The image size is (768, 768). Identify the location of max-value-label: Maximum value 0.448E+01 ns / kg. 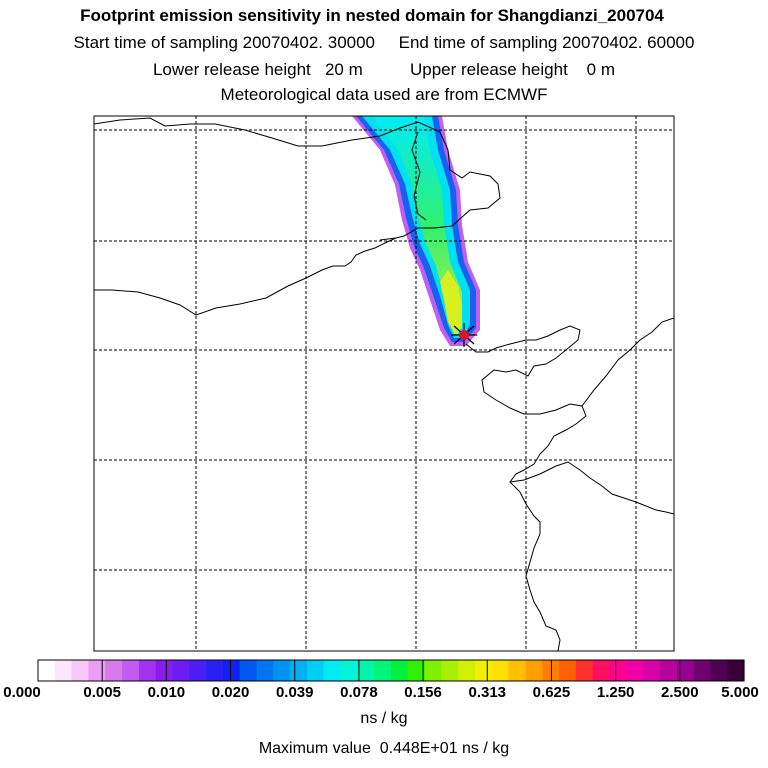
(384, 748).